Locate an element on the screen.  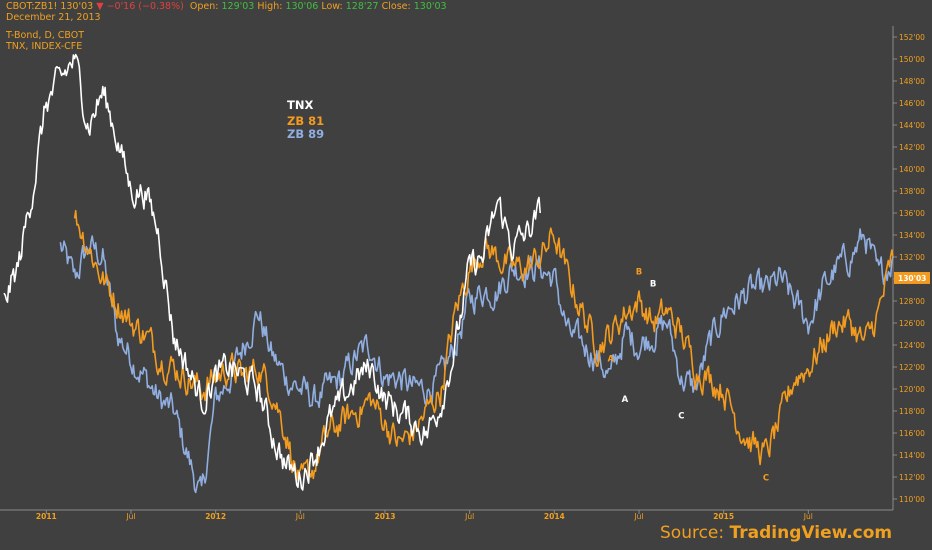
last-price-label: 130'03 is located at coordinates (912, 278).